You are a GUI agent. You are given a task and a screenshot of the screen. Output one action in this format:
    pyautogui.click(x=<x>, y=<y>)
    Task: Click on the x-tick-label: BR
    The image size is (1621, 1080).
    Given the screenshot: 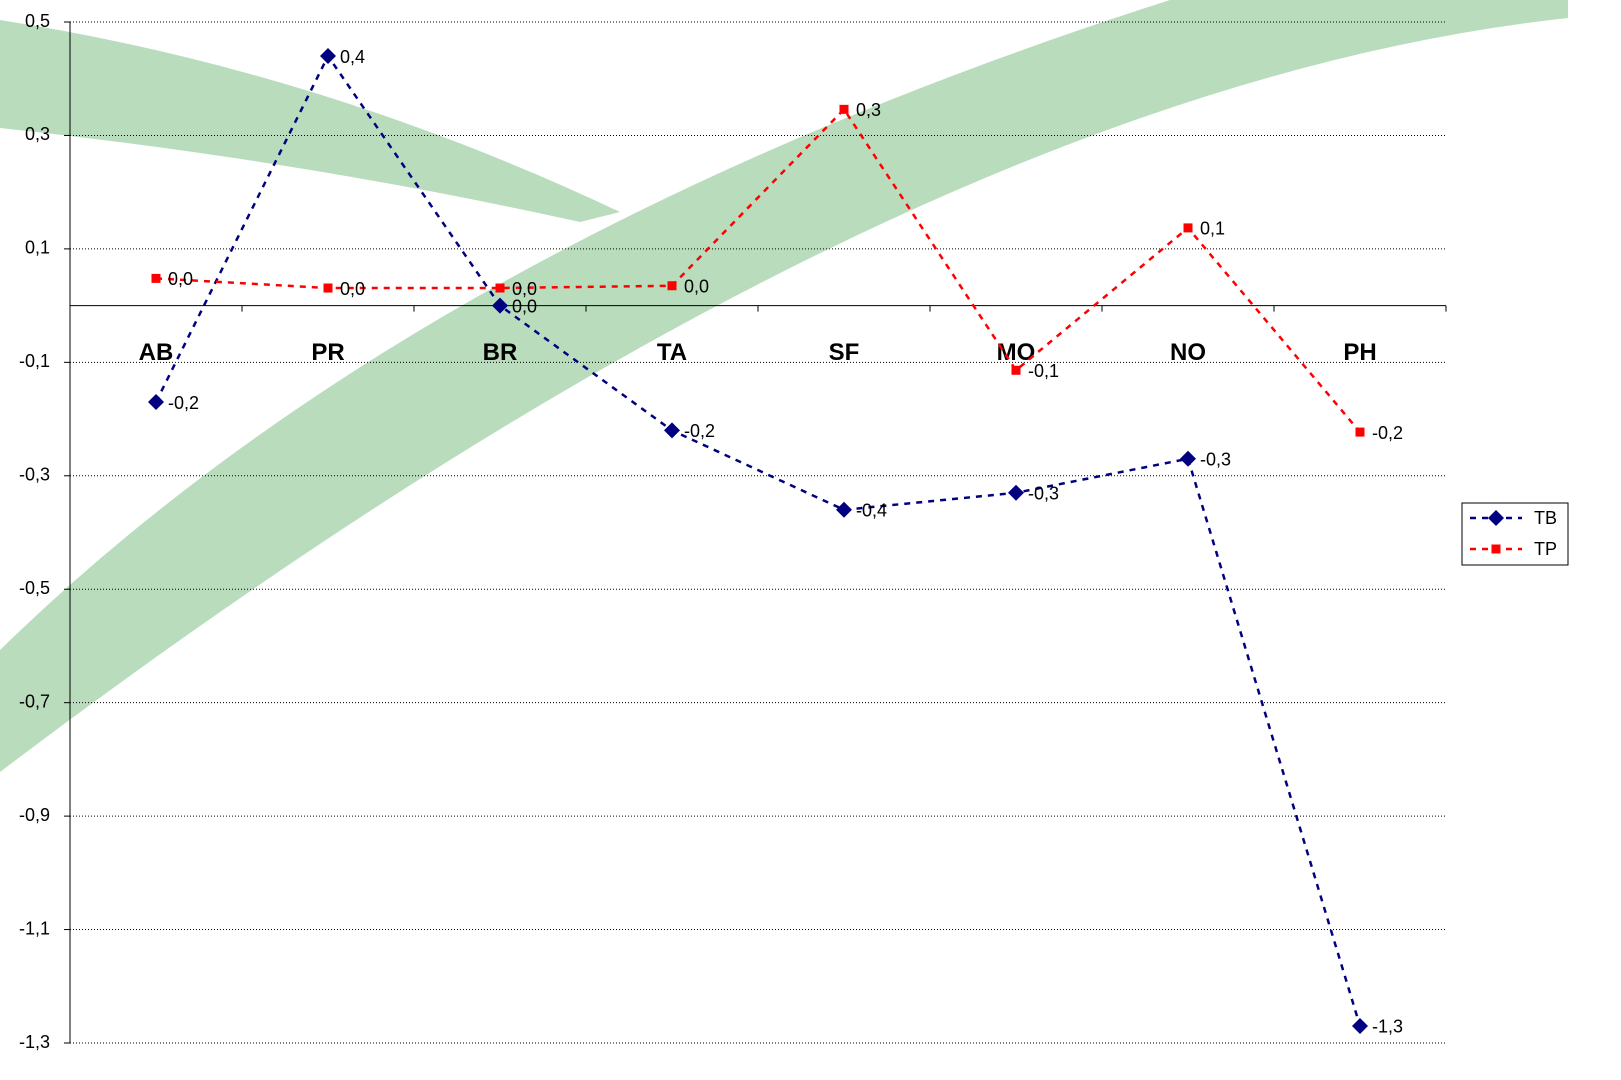 What is the action you would take?
    pyautogui.click(x=500, y=352)
    